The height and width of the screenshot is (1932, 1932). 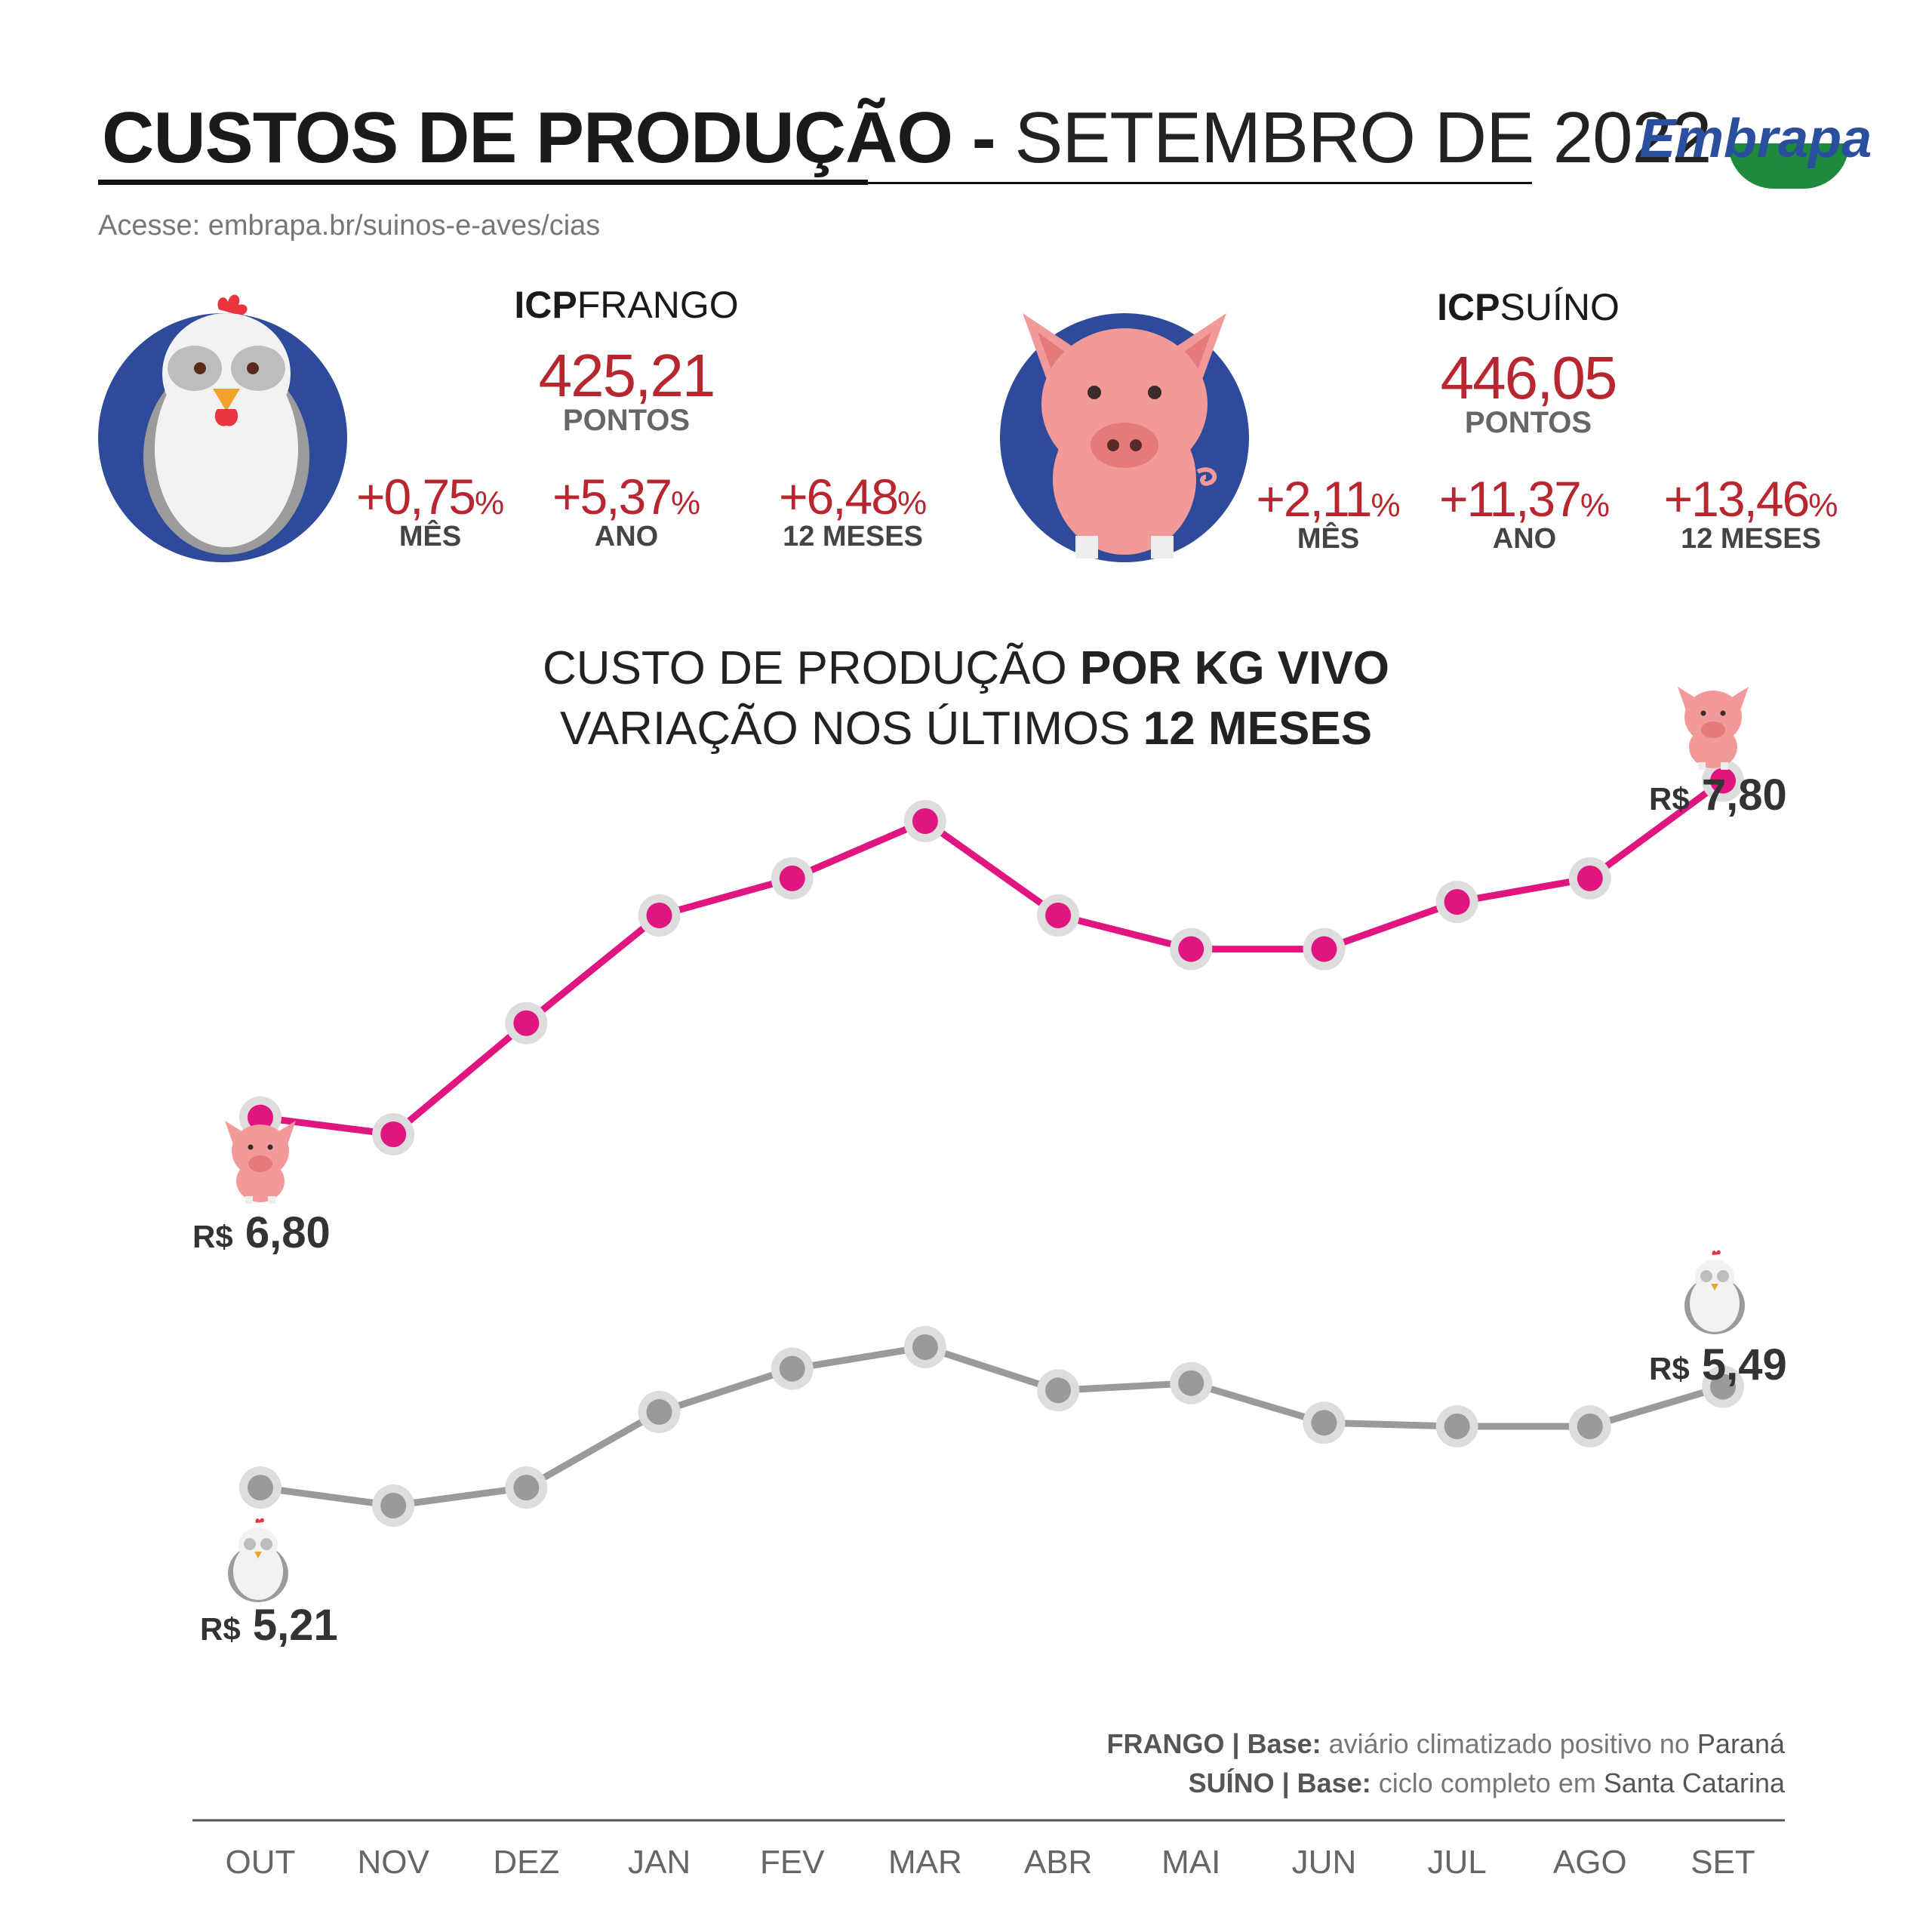 I want to click on icp-suino-label: ICPSUÍNO, so click(x=1528, y=307).